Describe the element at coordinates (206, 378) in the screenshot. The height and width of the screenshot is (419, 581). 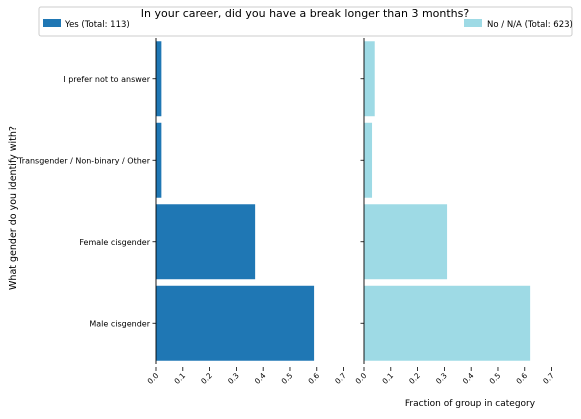
I see `x-tick-label-0-2: 0.2` at that location.